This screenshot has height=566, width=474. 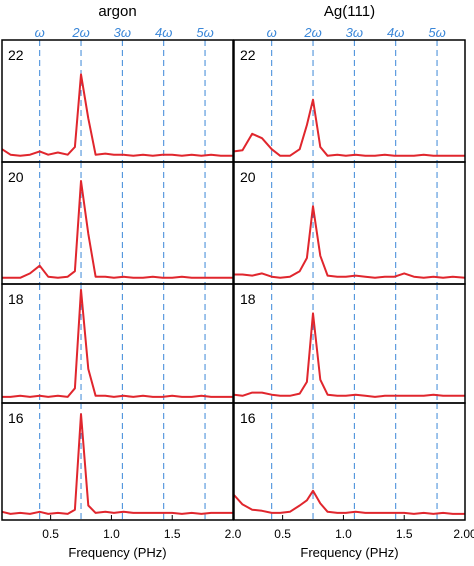 What do you see at coordinates (463, 534) in the screenshot?
I see `x-tick-label: 2.00` at bounding box center [463, 534].